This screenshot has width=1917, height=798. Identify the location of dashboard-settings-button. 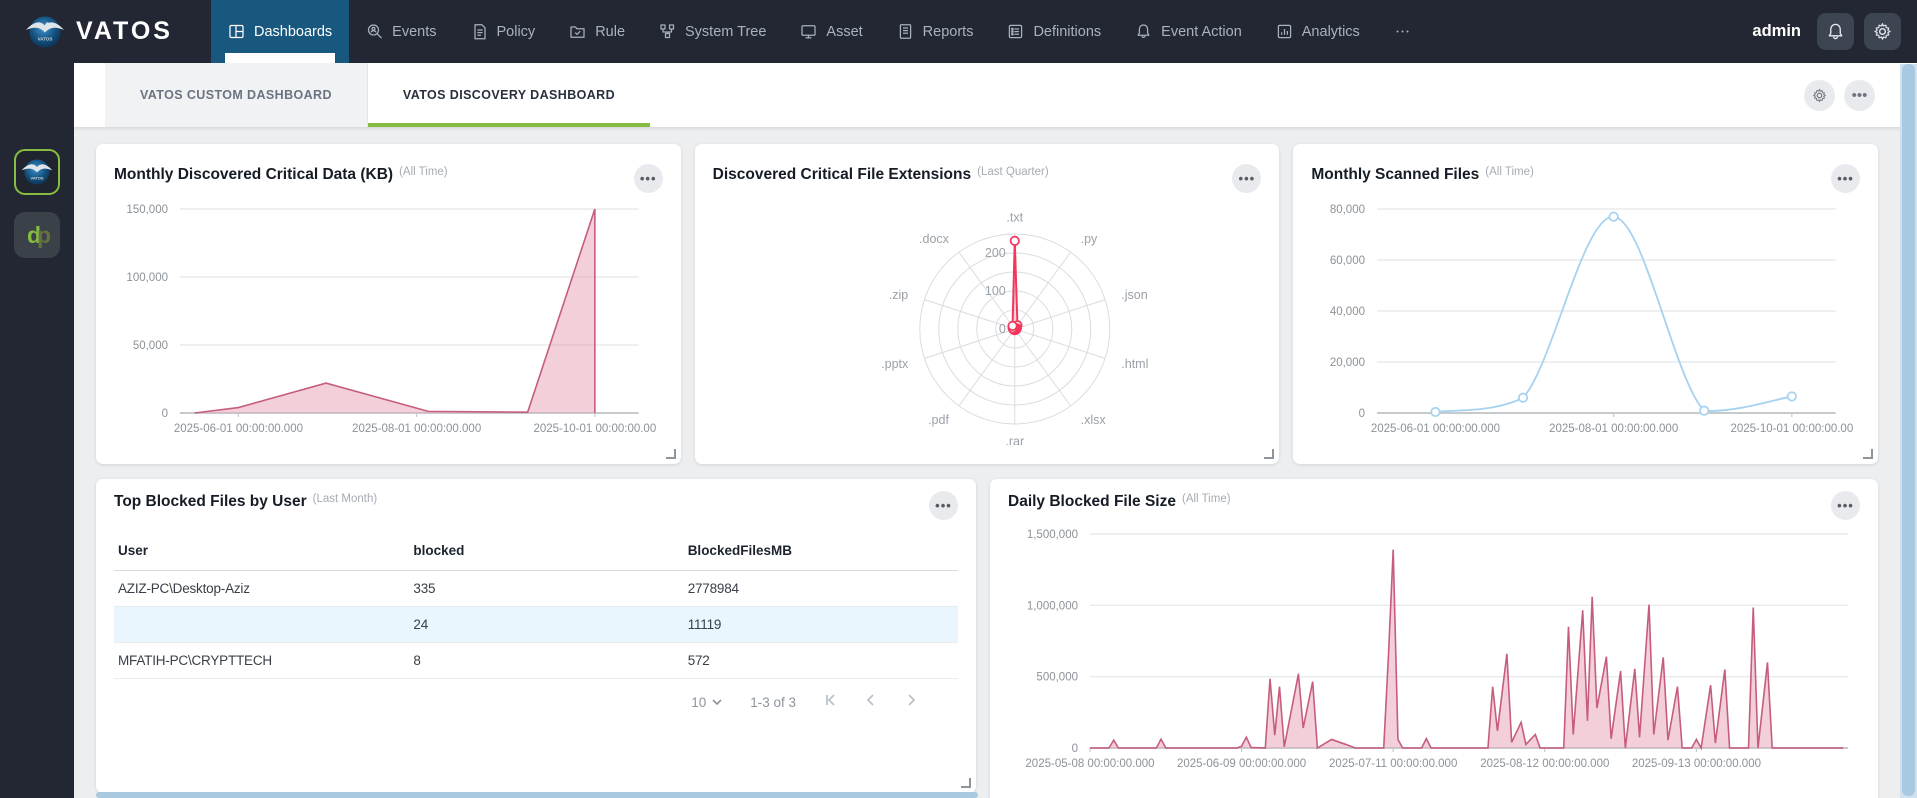
(1819, 95).